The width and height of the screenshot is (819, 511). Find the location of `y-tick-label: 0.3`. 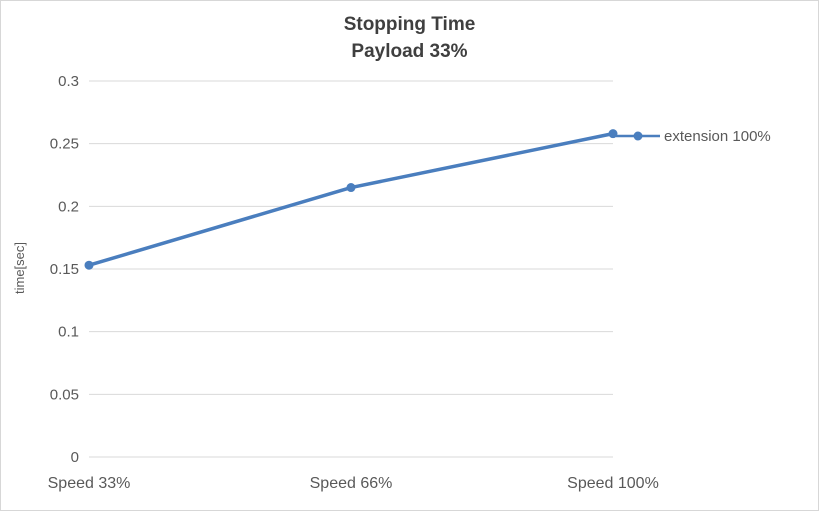

y-tick-label: 0.3 is located at coordinates (68, 81).